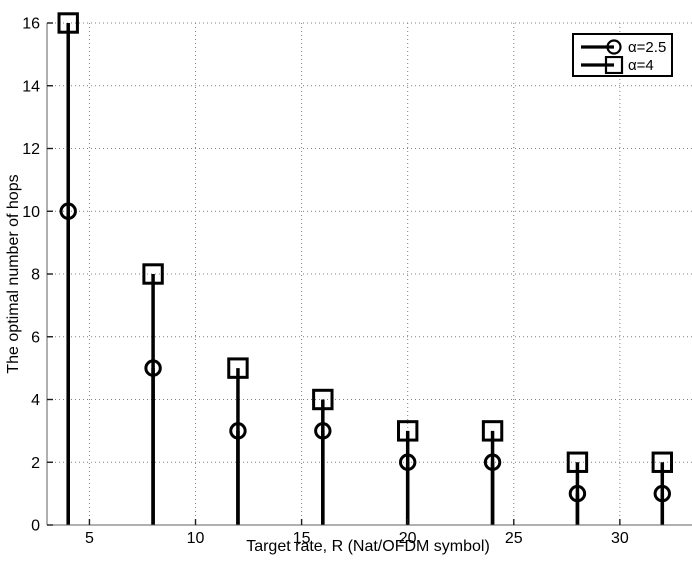 The height and width of the screenshot is (567, 692). Describe the element at coordinates (31, 212) in the screenshot. I see `y-tick-label: 10` at that location.